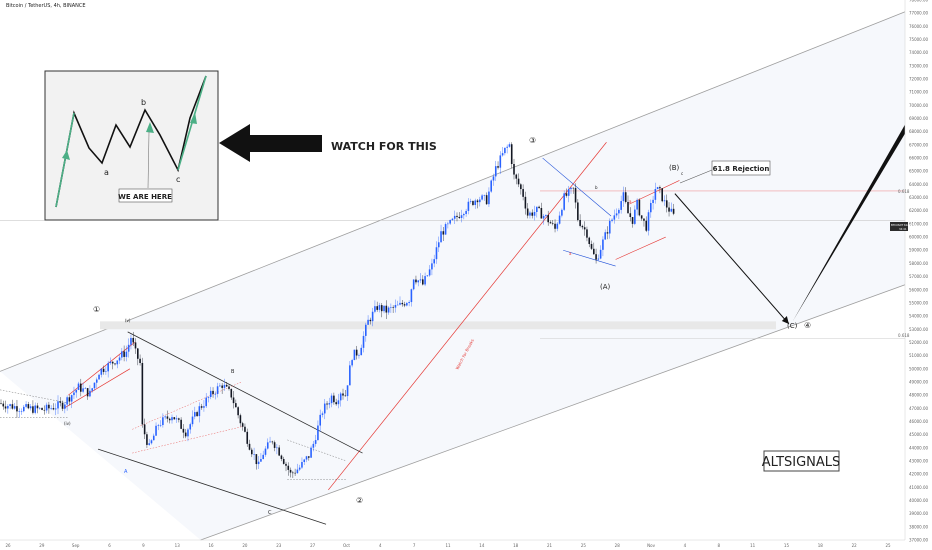 This screenshot has height=550, width=932. I want to click on projection-down-arrowhead, so click(785, 320).